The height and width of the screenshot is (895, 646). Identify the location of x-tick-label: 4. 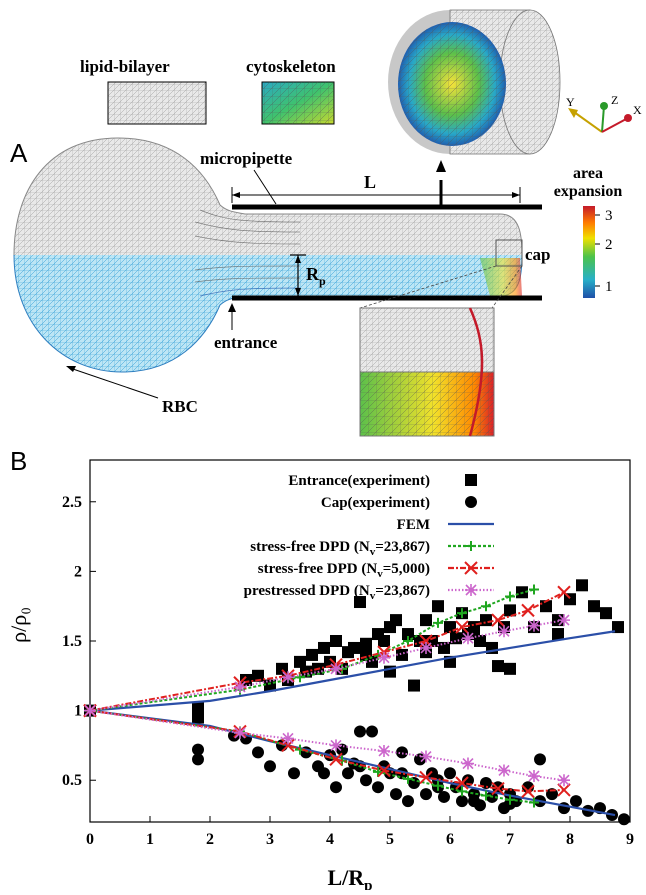
(330, 839).